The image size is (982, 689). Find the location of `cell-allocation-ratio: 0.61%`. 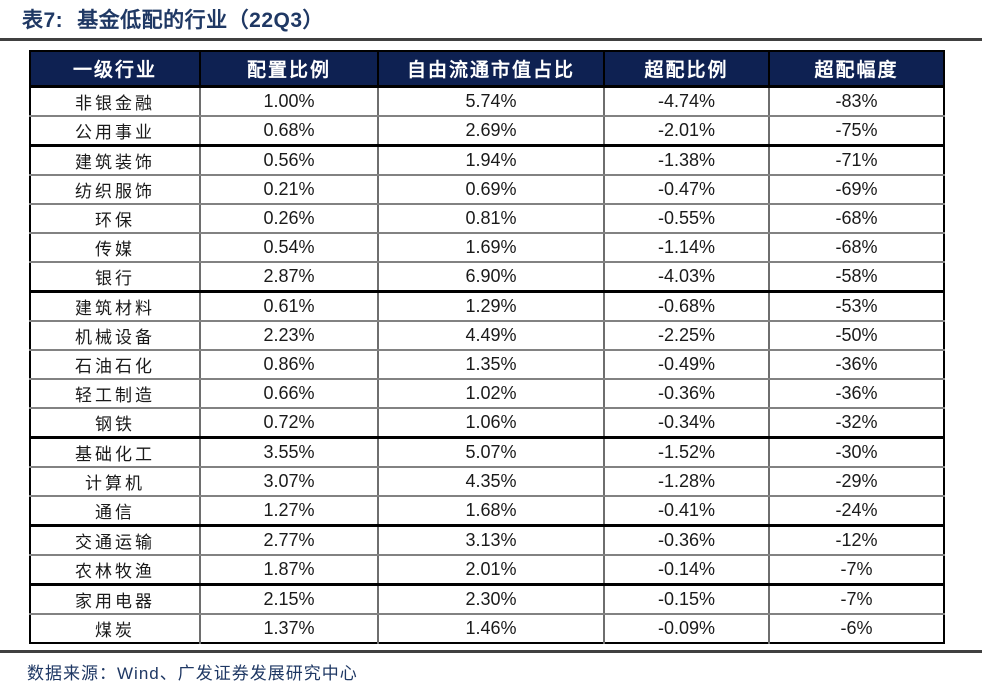

cell-allocation-ratio: 0.61% is located at coordinates (288, 306).